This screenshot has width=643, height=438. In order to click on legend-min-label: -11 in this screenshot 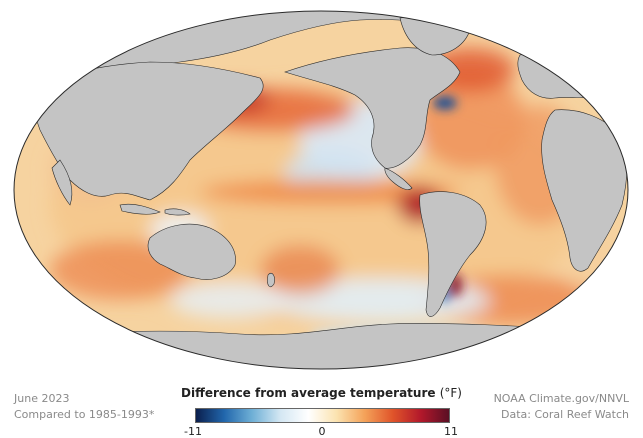, I will do `click(193, 431)`.